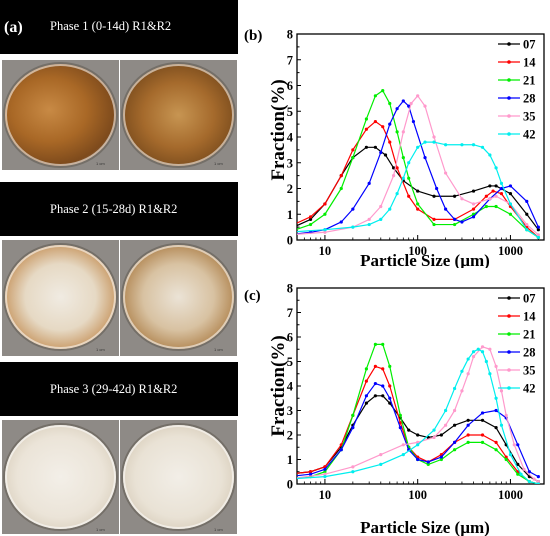 The width and height of the screenshot is (550, 536). What do you see at coordinates (100, 349) in the screenshot?
I see `phase-2-scale-r1: 1 cm` at bounding box center [100, 349].